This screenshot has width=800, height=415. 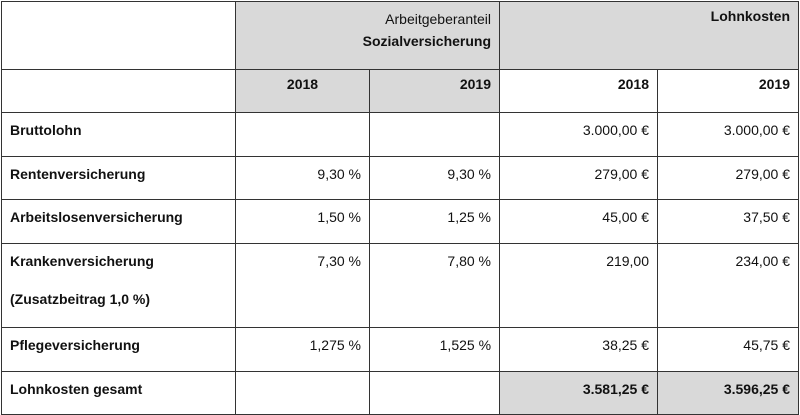 I want to click on cell-lk-2018: 279,00 €, so click(x=579, y=178).